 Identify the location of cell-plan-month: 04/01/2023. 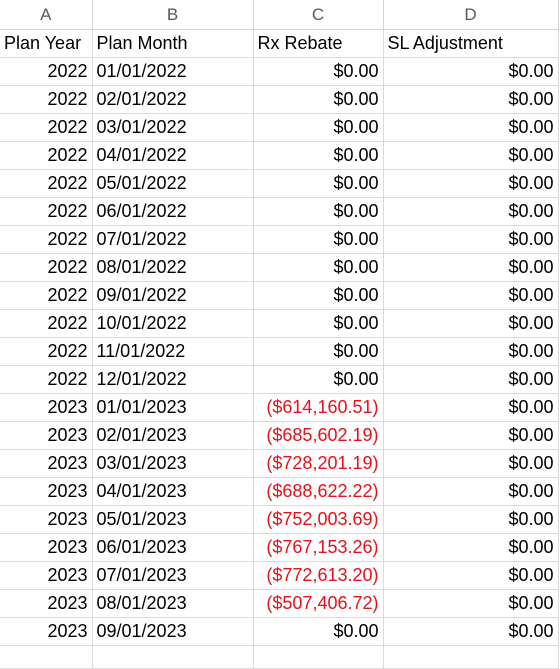
(173, 491).